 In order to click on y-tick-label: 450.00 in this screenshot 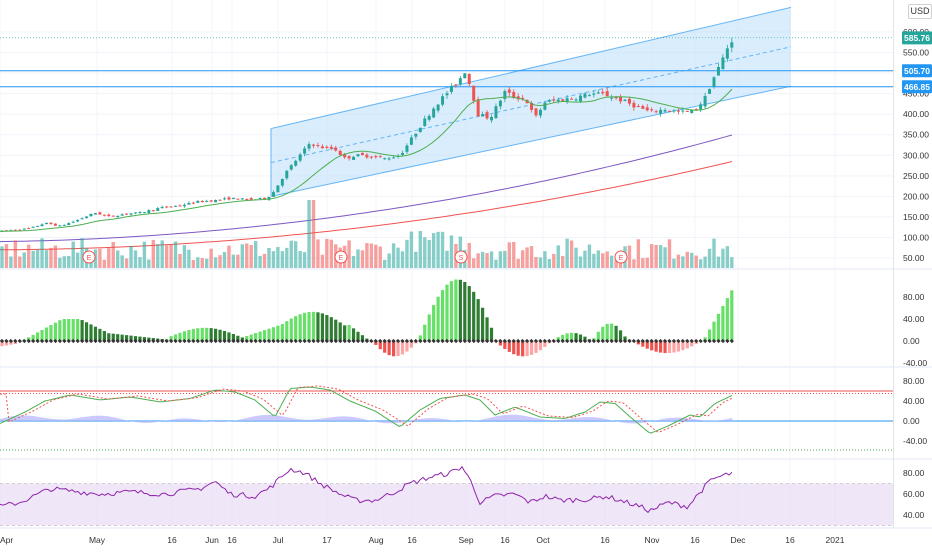, I will do `click(916, 94)`.